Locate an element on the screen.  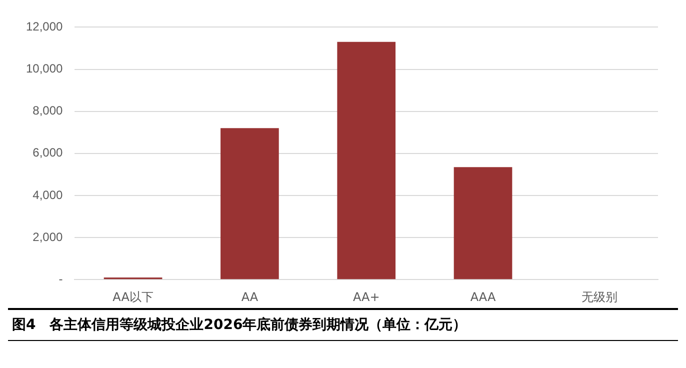
y-tick-label: 8,000 is located at coordinates (48, 111).